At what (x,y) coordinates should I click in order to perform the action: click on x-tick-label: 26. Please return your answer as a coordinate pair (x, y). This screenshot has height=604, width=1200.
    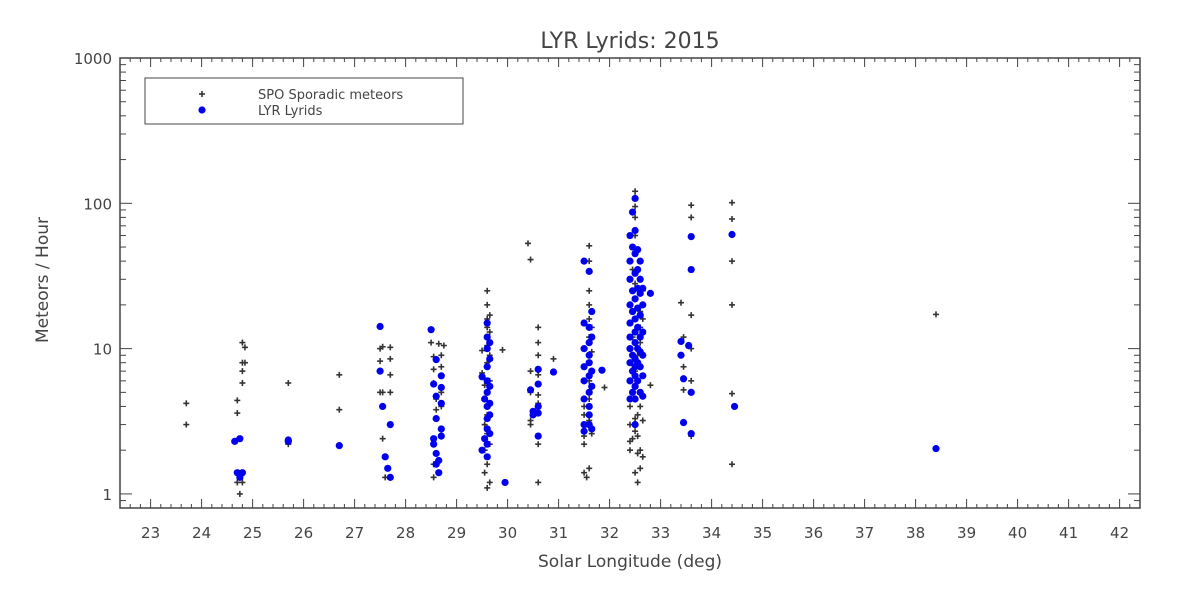
    Looking at the image, I should click on (303, 533).